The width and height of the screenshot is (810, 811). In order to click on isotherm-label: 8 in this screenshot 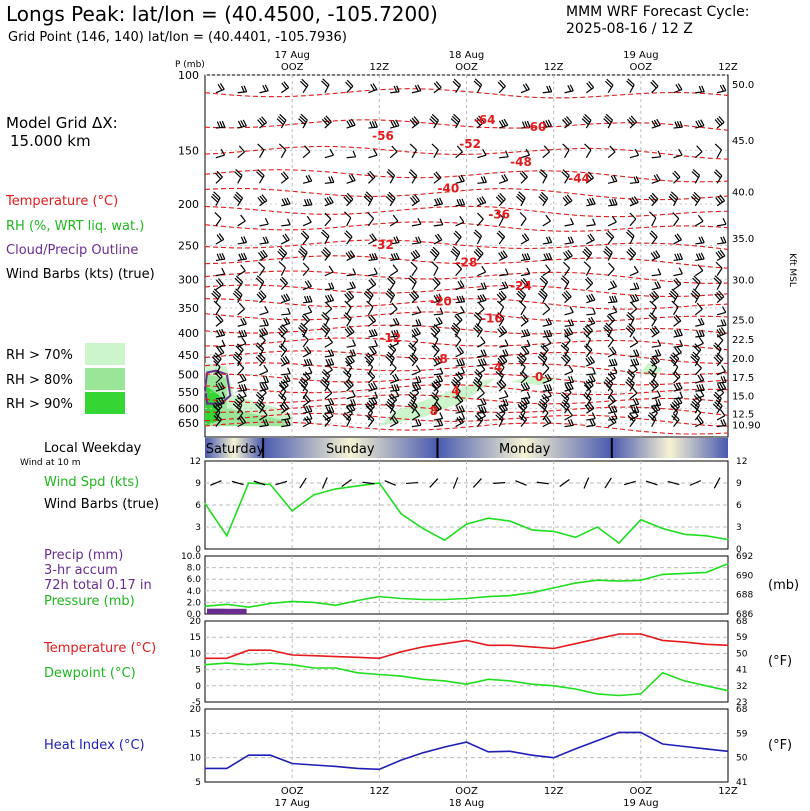, I will do `click(434, 411)`.